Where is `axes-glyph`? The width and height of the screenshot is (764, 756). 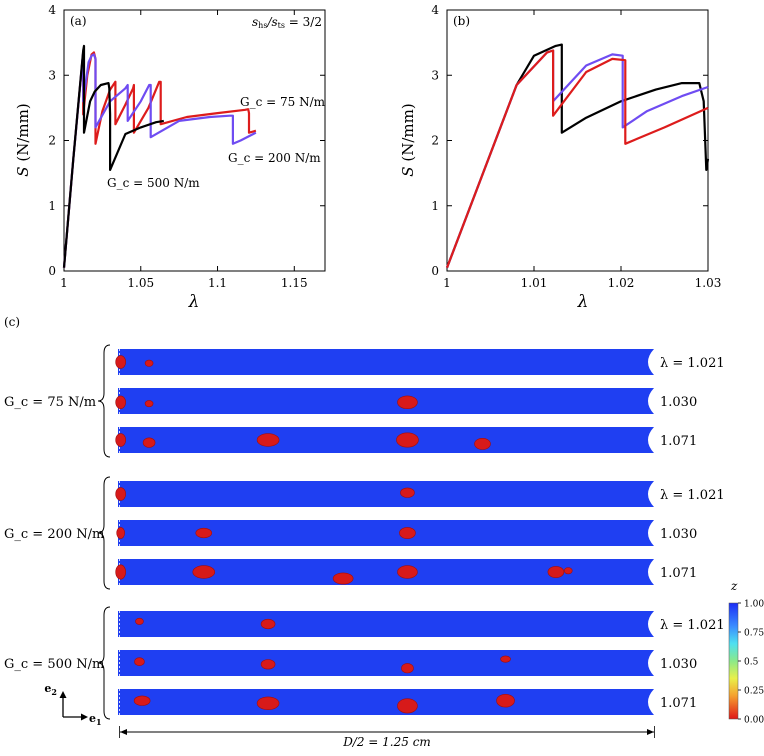
axes-glyph is located at coordinates (73, 706).